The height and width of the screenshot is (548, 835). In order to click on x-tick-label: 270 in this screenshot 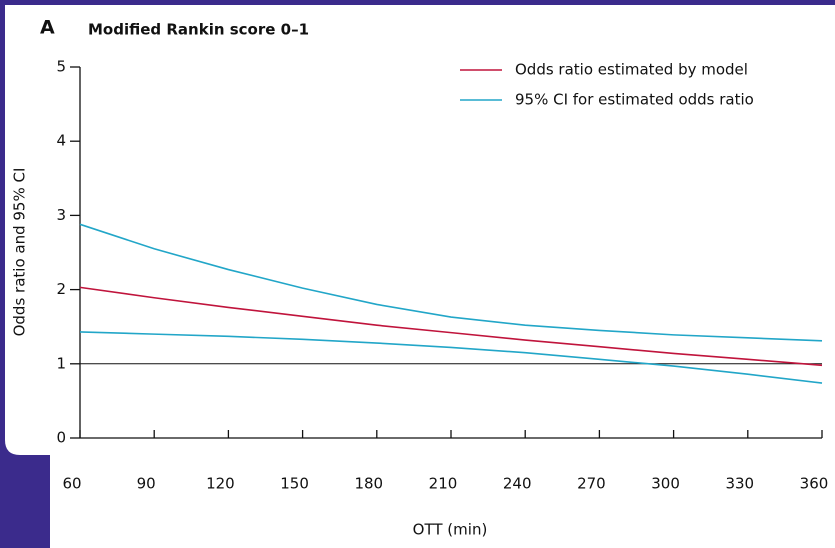, I will do `click(591, 484)`.